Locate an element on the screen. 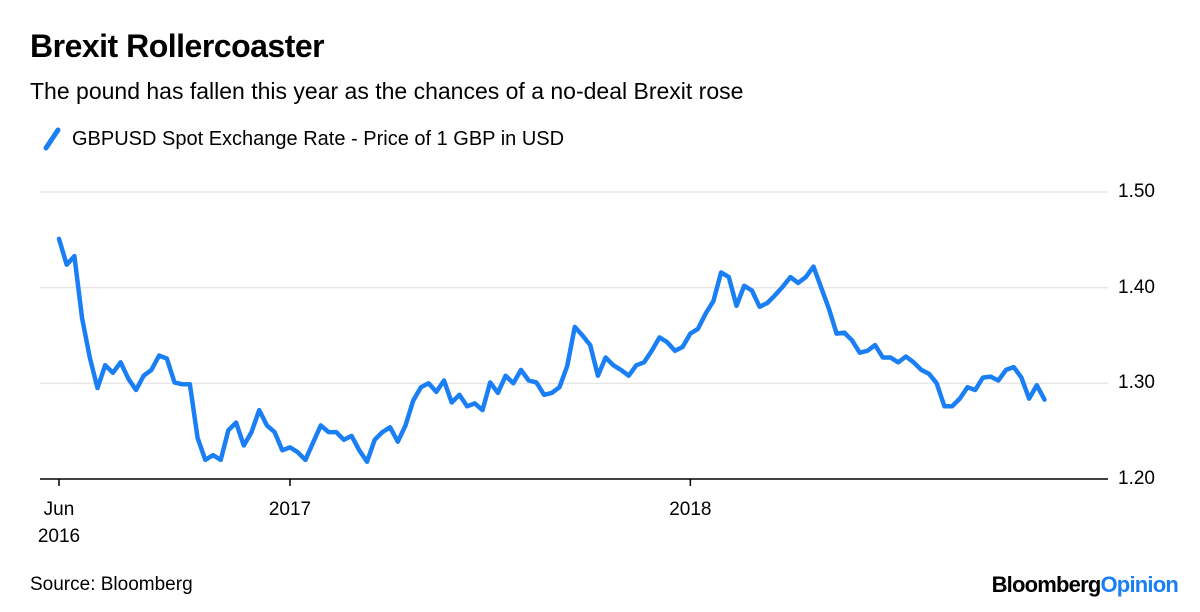  logo: BloombergOpinion is located at coordinates (1085, 585).